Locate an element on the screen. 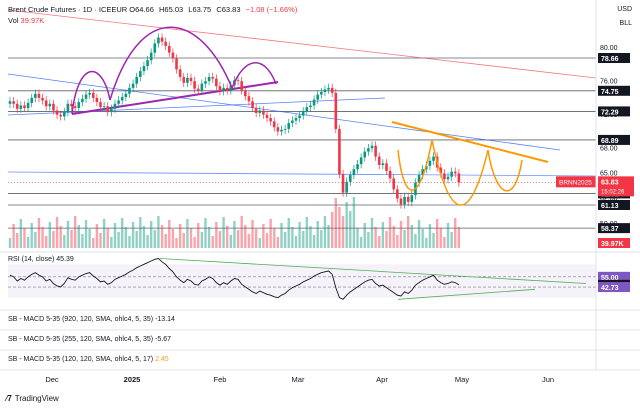 The height and width of the screenshot is (408, 640). rsi-band is located at coordinates (302, 281).